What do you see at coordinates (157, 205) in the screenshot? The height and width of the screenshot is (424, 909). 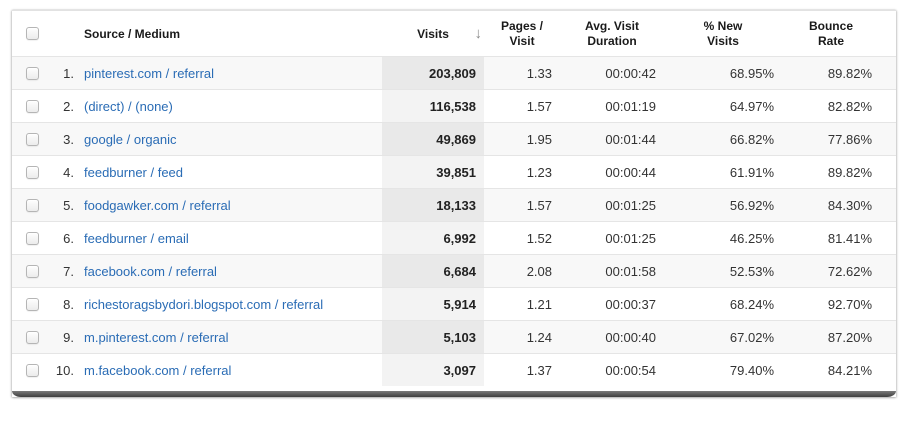 I see `source-medium-link: foodgawker.com / referral` at bounding box center [157, 205].